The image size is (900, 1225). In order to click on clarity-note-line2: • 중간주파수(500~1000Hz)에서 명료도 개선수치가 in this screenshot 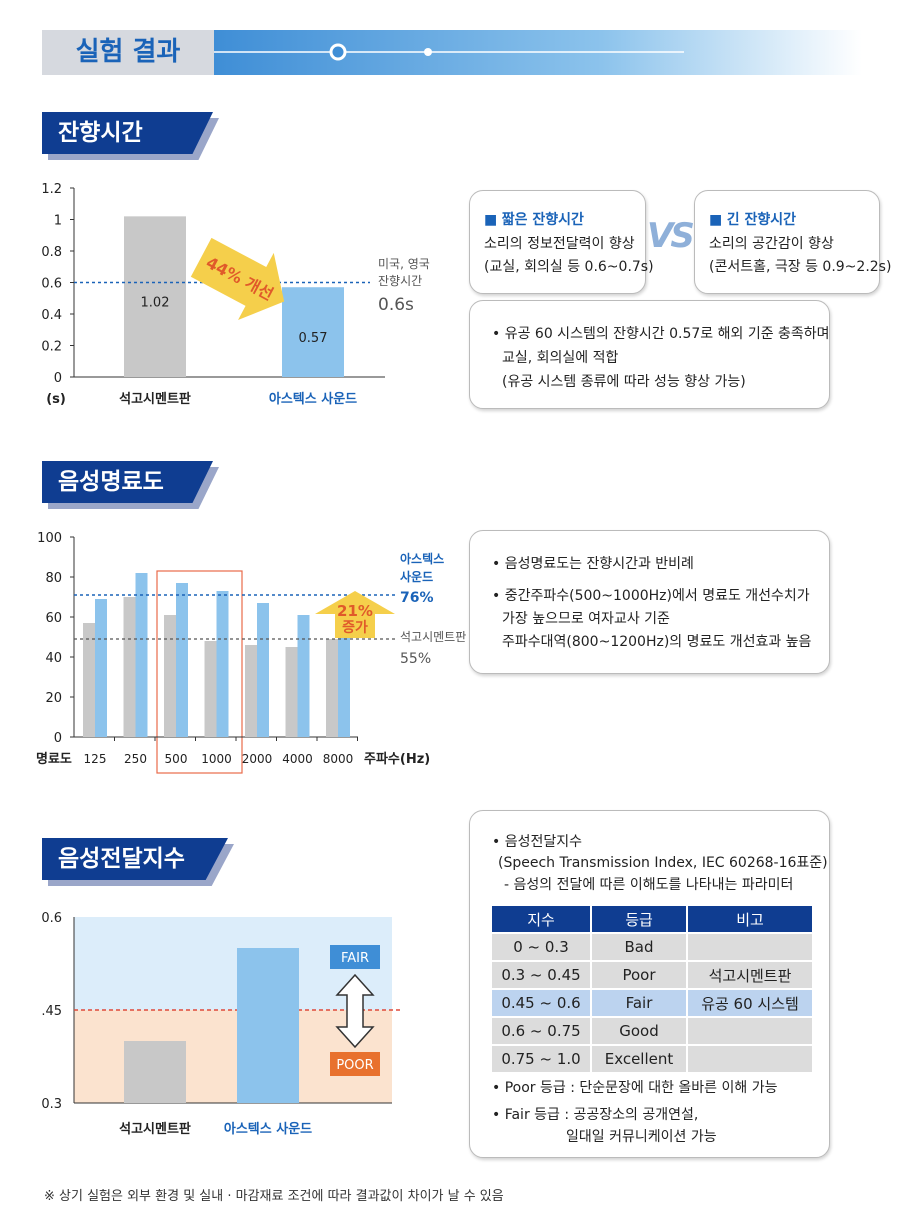, I will do `click(651, 596)`.